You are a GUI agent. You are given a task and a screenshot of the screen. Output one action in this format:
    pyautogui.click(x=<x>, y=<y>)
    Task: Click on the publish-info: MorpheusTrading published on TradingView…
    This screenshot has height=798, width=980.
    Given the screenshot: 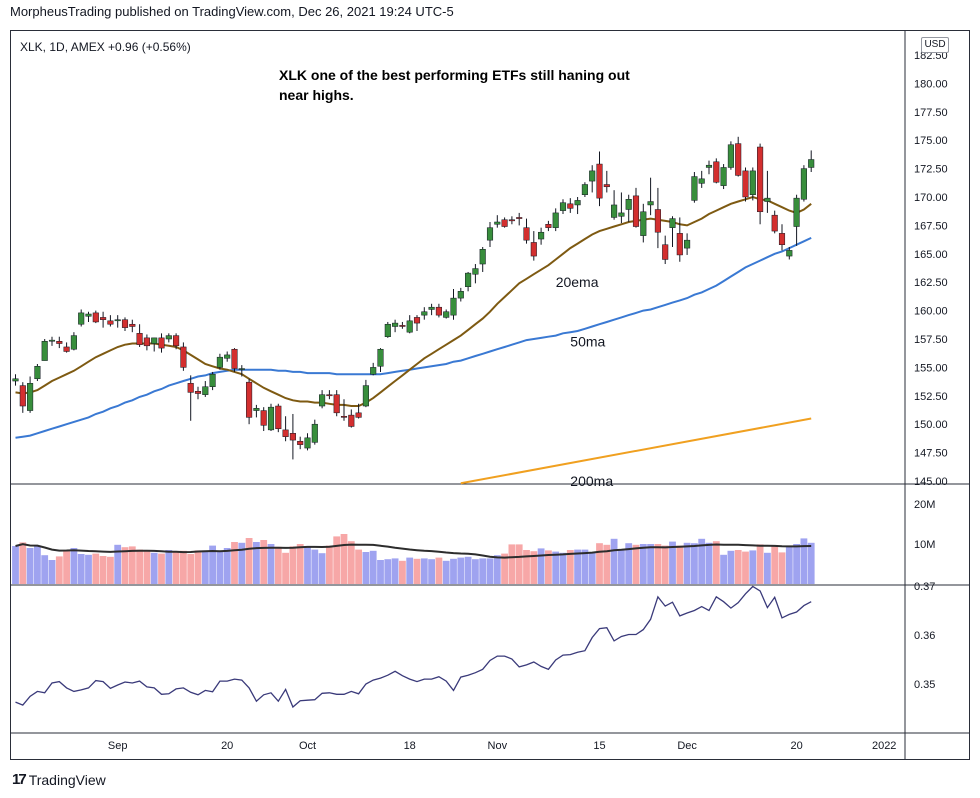 What is the action you would take?
    pyautogui.click(x=232, y=11)
    